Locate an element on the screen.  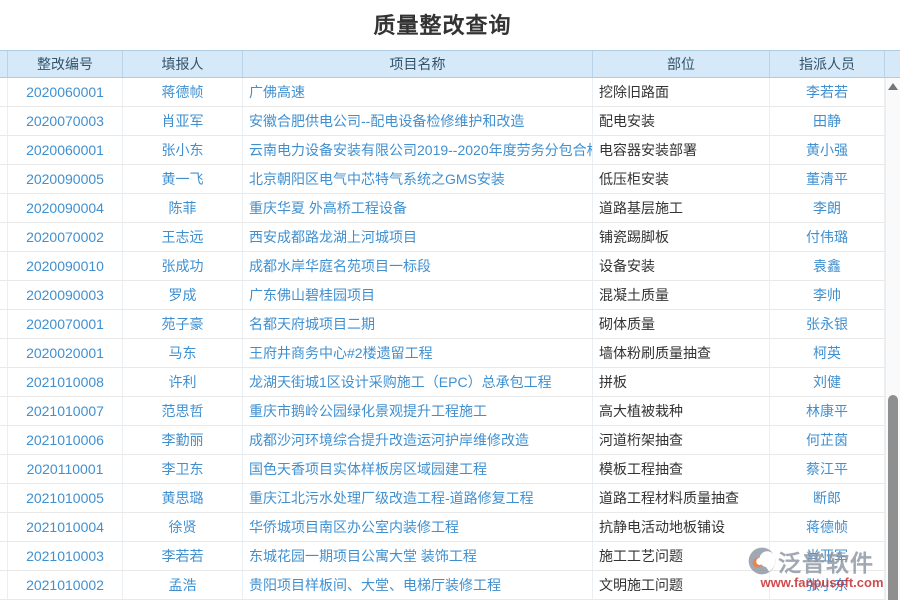
cell-project-name: 广佛高速 is located at coordinates (418, 92).